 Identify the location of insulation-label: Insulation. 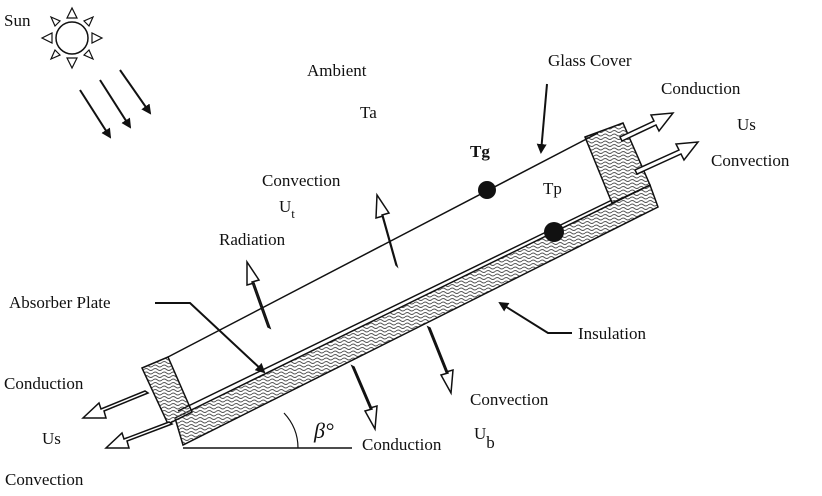
(612, 333).